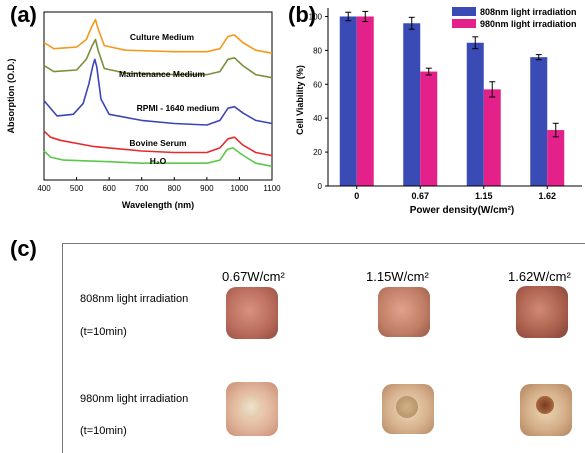 This screenshot has width=585, height=453. Describe the element at coordinates (134, 399) in the screenshot. I see `row-label-980: 980nm light irradiation` at that location.